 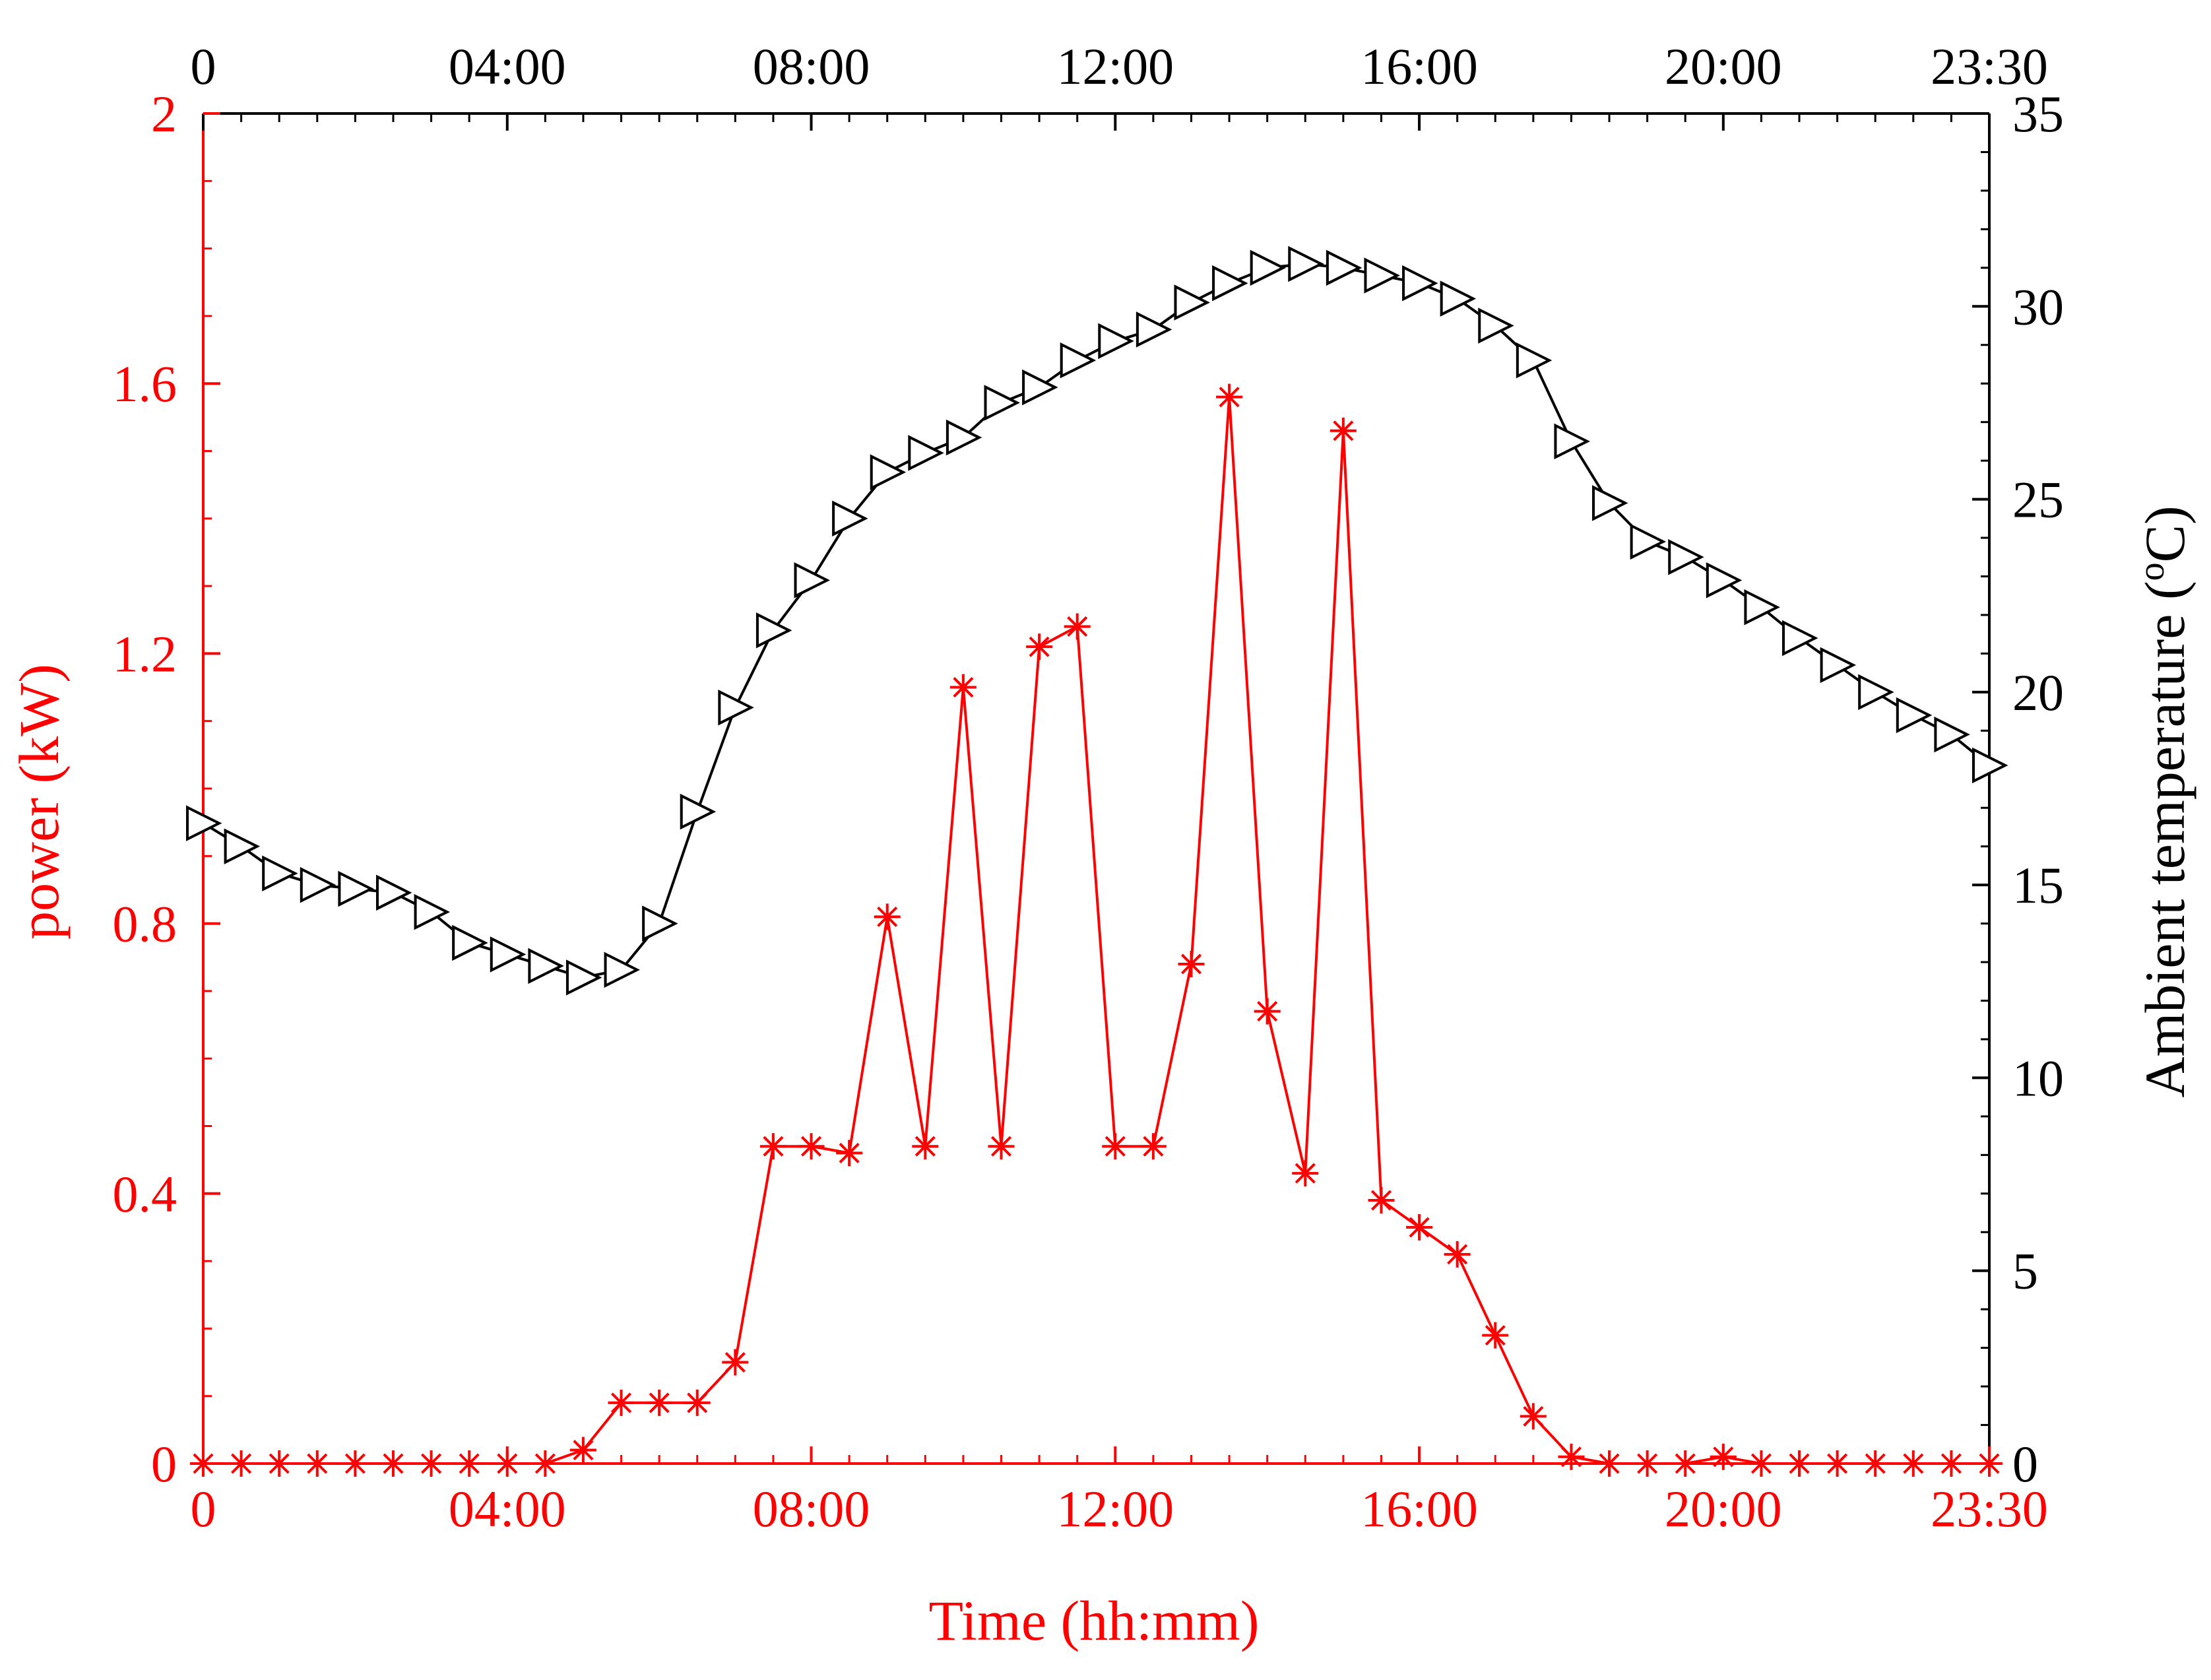 What do you see at coordinates (145, 1194) in the screenshot?
I see `y-left-tick-label: 0.4` at bounding box center [145, 1194].